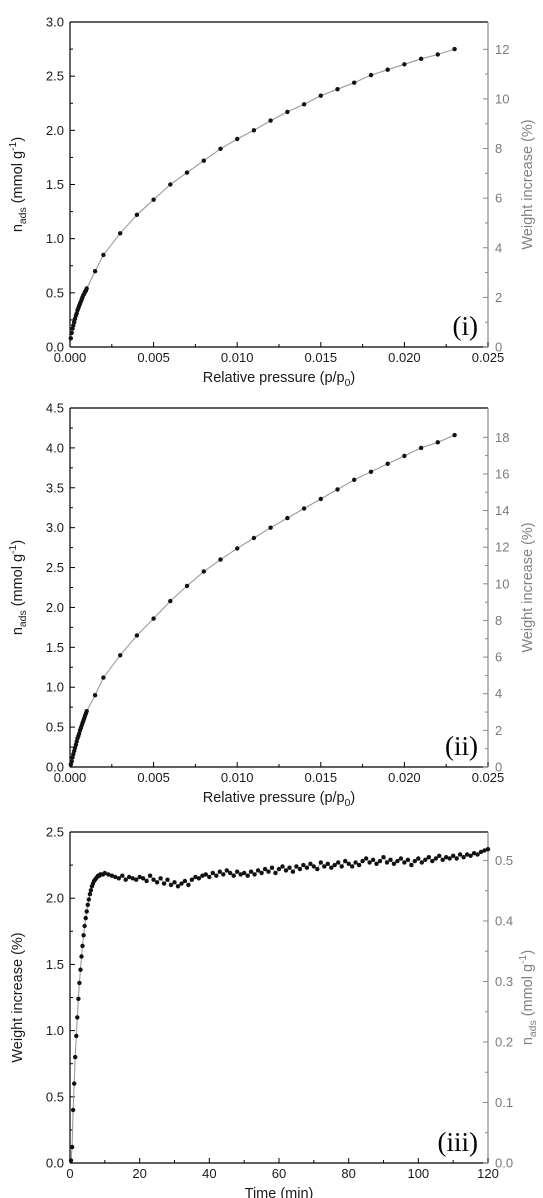 The height and width of the screenshot is (1198, 543). Describe the element at coordinates (279, 1173) in the screenshot. I see `x-tick-label: 60` at that location.